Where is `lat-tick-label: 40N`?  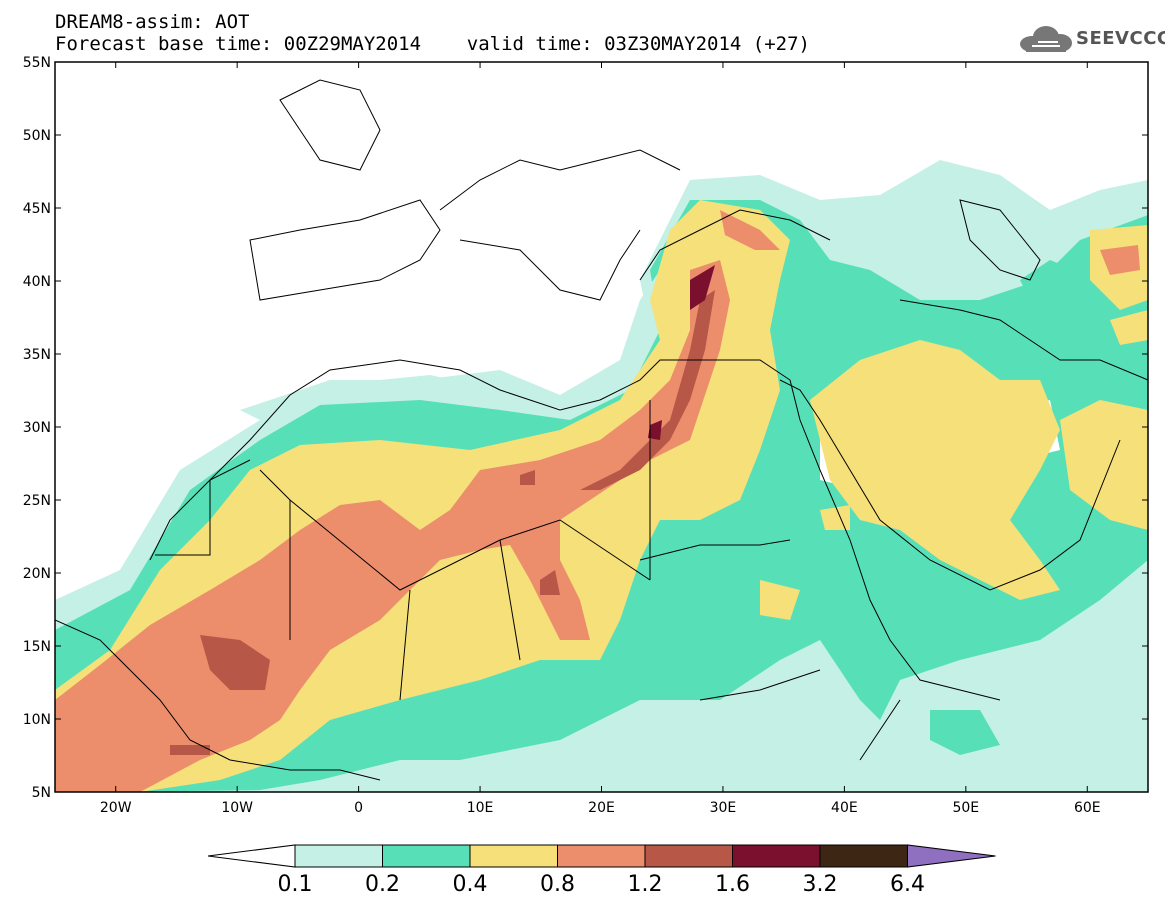
lat-tick-label: 40N is located at coordinates (37, 282).